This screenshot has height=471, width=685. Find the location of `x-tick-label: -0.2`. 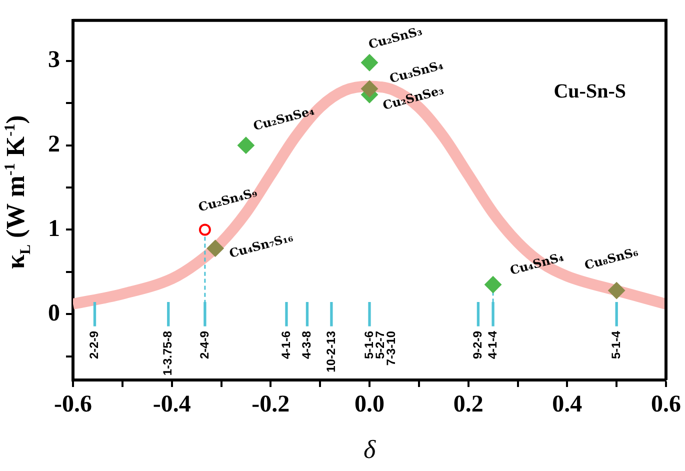

x-tick-label: -0.2 is located at coordinates (271, 405).